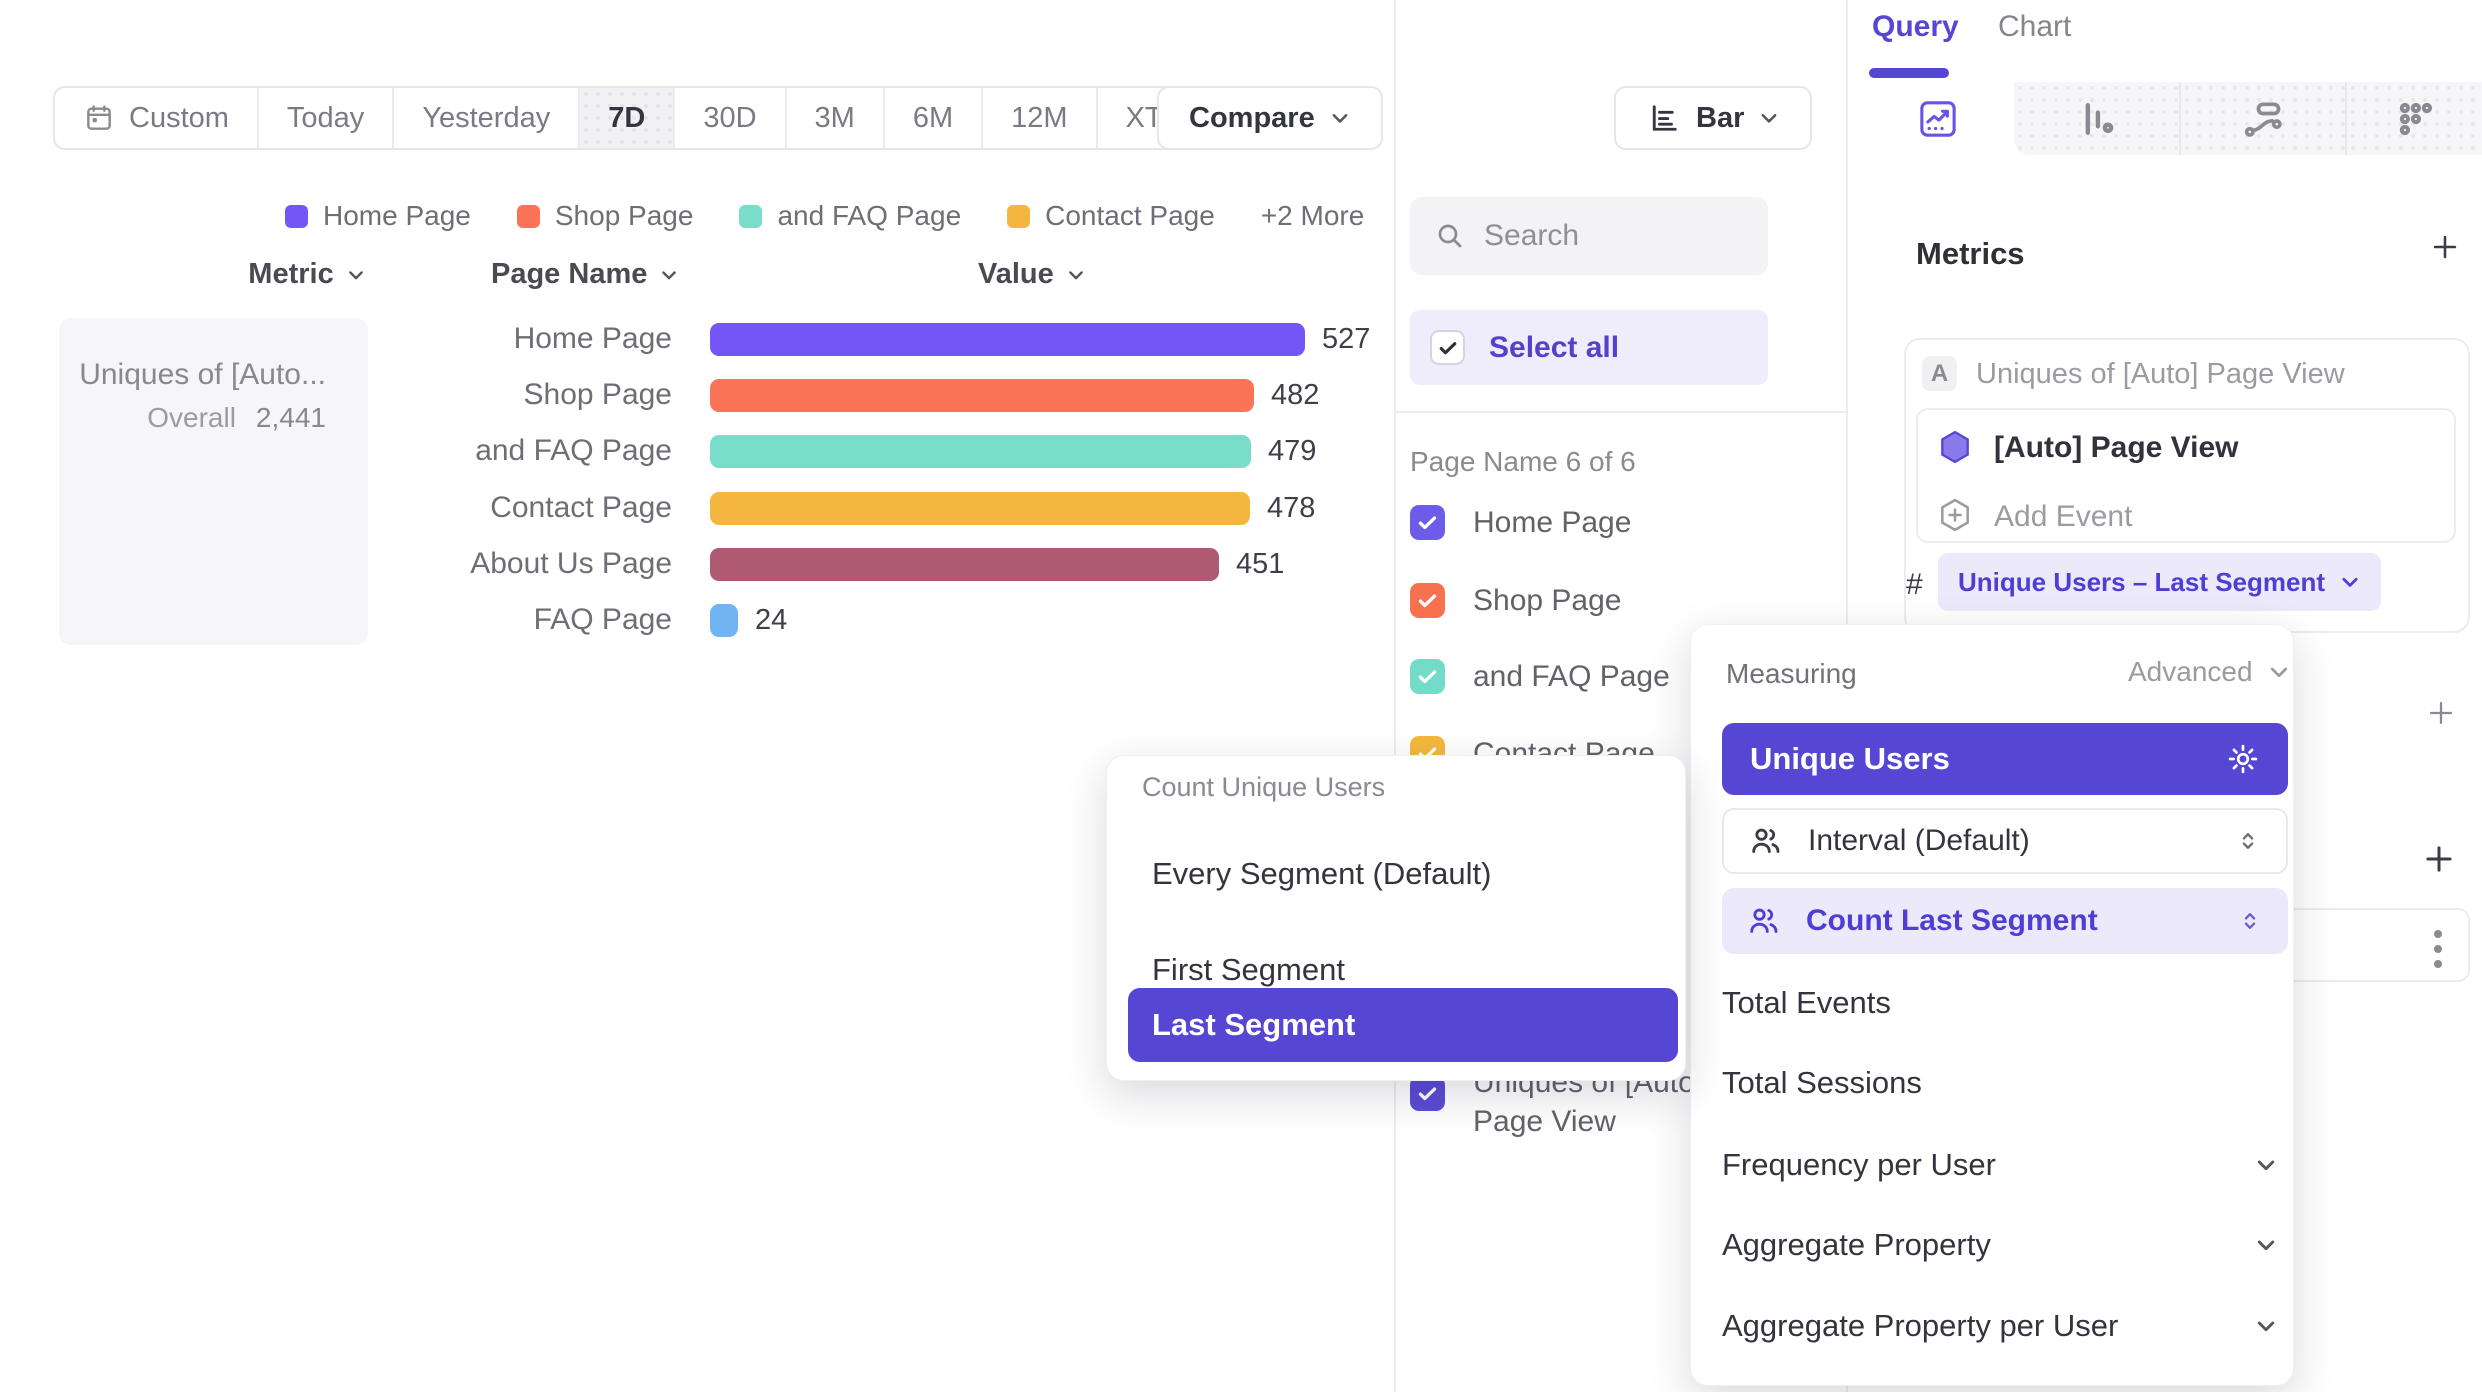  Describe the element at coordinates (2438, 949) in the screenshot. I see `kebab-menu-icon` at that location.